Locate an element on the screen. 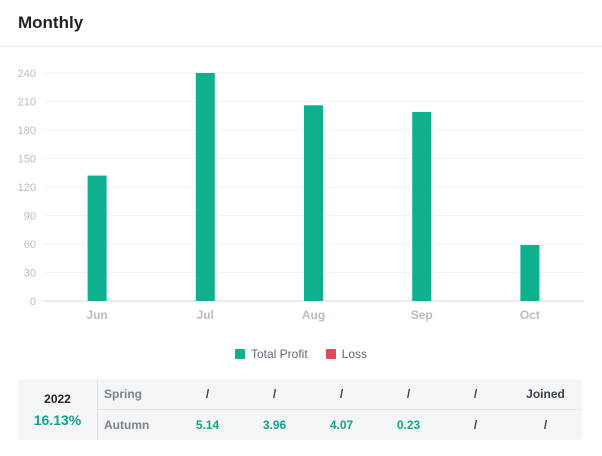  legend-item-total-profit: Total Profit is located at coordinates (271, 354).